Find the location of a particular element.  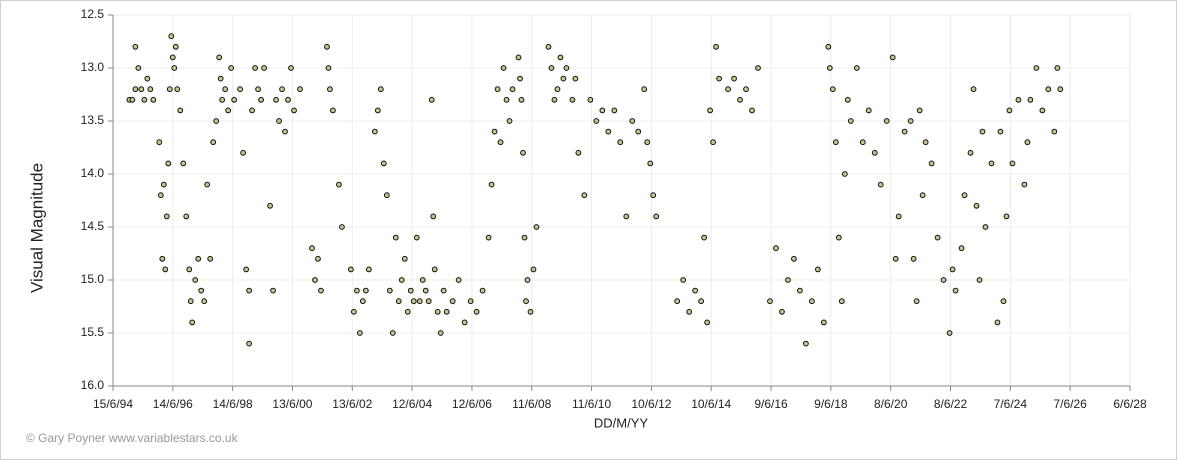

x-tick-label: 7/6/26 is located at coordinates (1070, 404).